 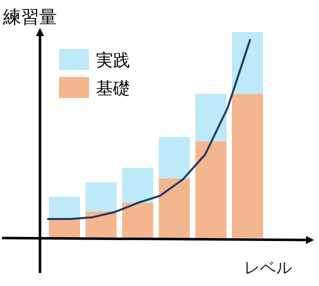 I want to click on x-axis-title: レベル, so click(x=268, y=267).